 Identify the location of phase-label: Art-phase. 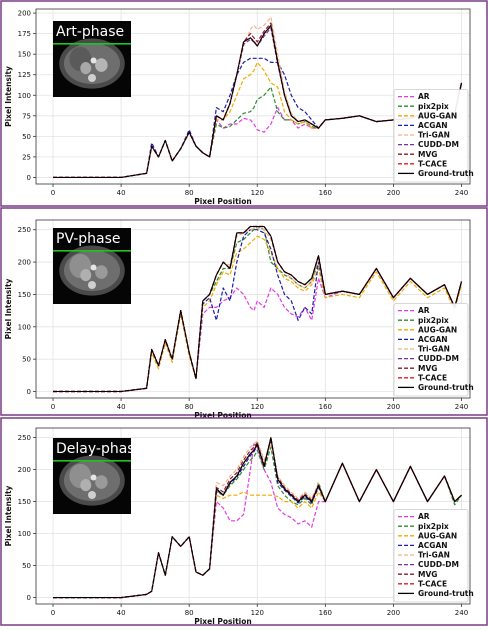
(90, 32).